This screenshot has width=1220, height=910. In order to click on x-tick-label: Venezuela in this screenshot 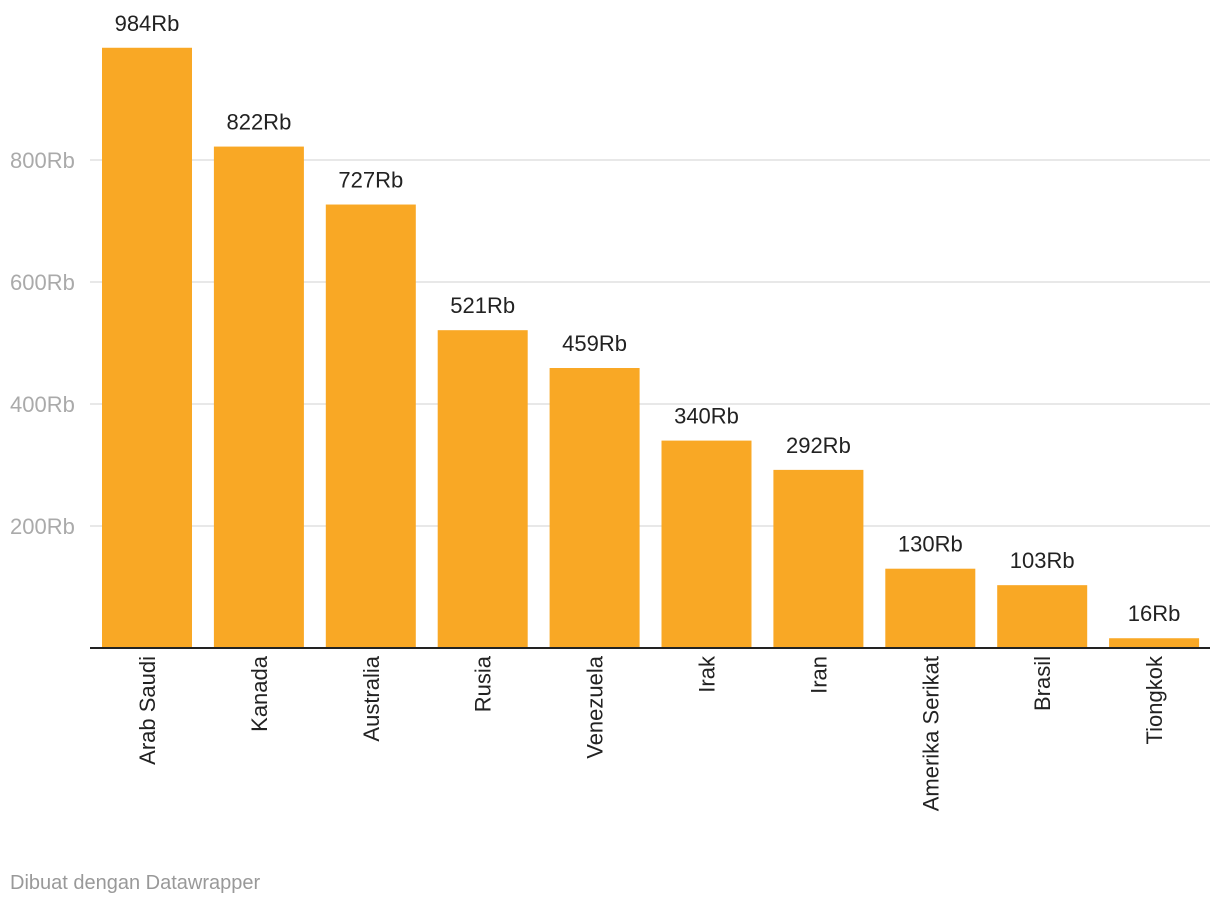, I will do `click(595, 707)`.